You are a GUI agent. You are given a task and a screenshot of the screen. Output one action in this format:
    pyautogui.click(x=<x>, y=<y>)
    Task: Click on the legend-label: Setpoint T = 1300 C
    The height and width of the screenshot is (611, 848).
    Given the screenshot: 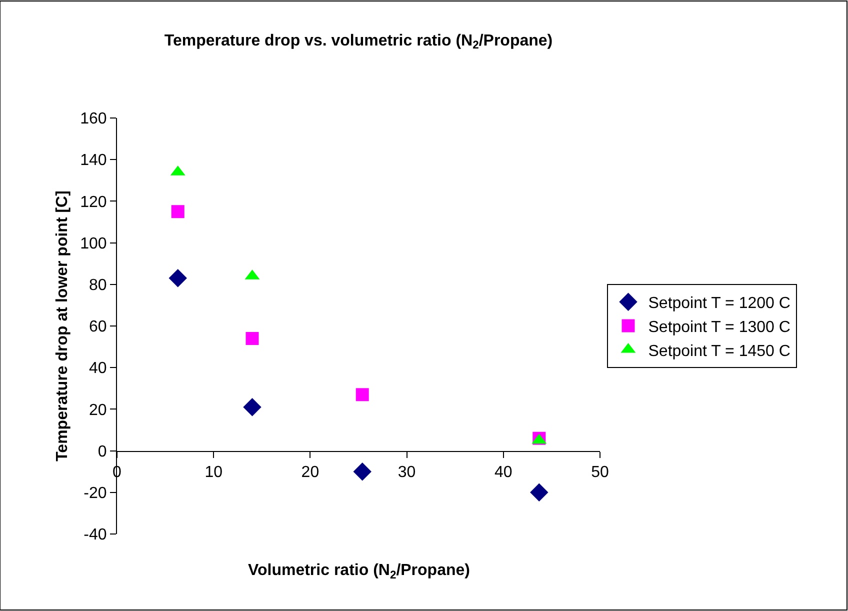 What is the action you would take?
    pyautogui.click(x=719, y=327)
    